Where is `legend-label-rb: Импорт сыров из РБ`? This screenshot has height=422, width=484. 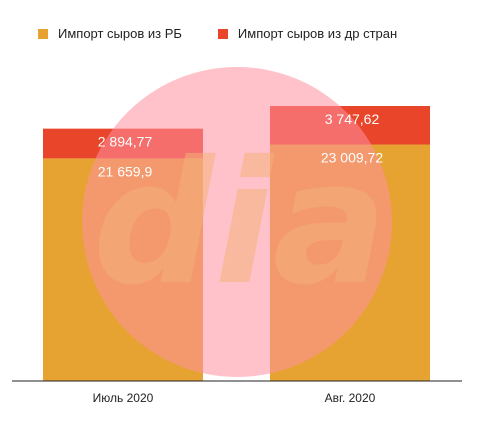 legend-label-rb: Импорт сыров из РБ is located at coordinates (120, 33).